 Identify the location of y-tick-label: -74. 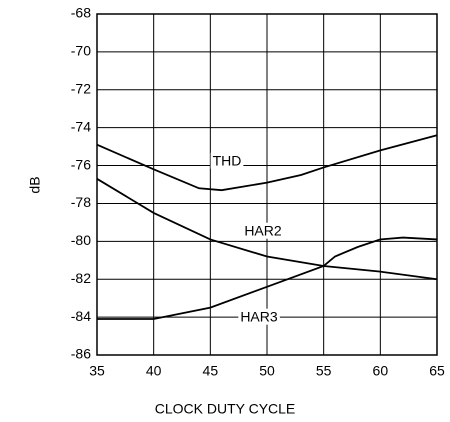
(81, 126).